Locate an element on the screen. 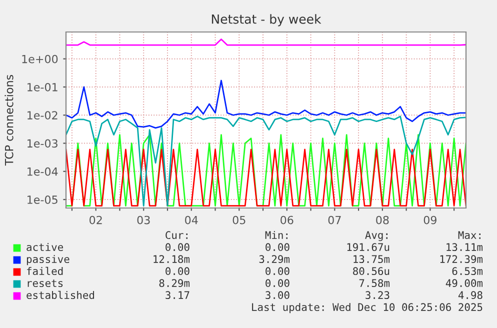 The height and width of the screenshot is (328, 497). y-tick-label: 1e-05 is located at coordinates (43, 200).